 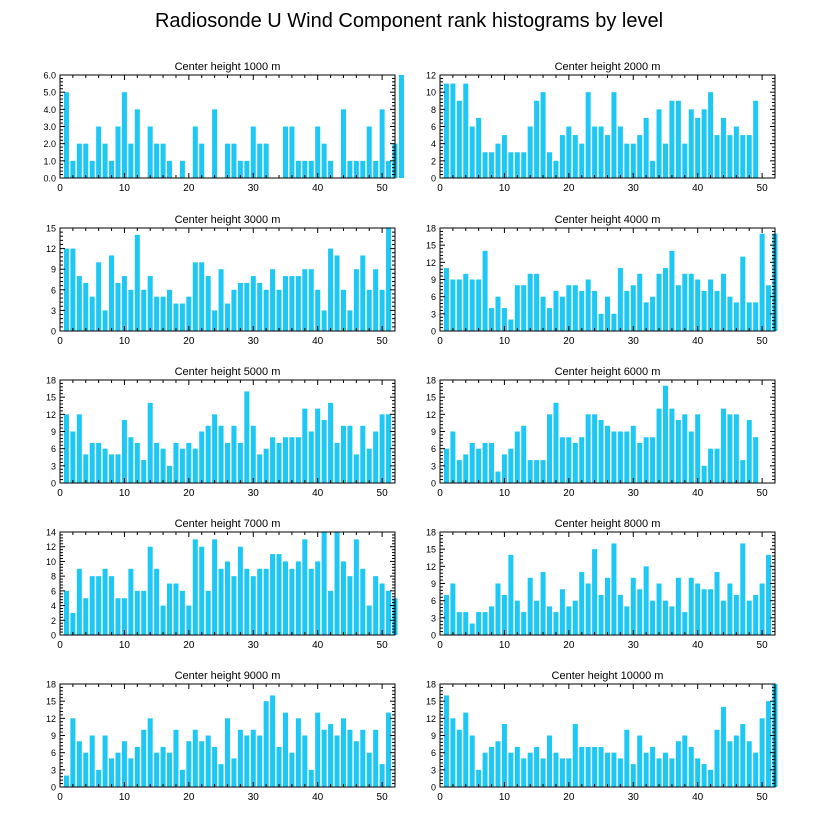 I want to click on panel-title: Center height 7000 m, so click(x=228, y=524).